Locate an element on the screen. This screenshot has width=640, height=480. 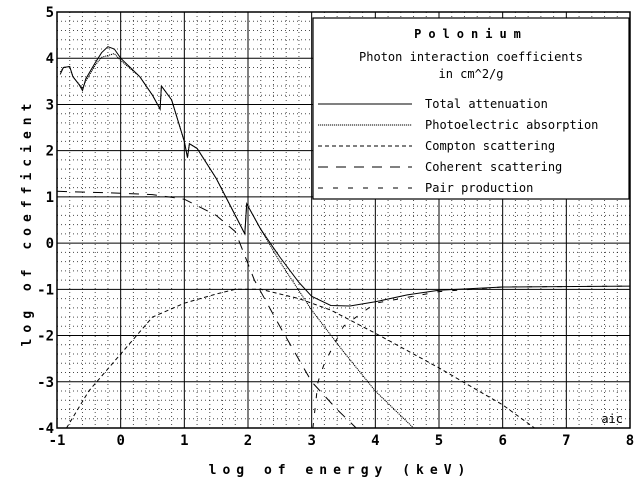
watermark: aic is located at coordinates (612, 419).